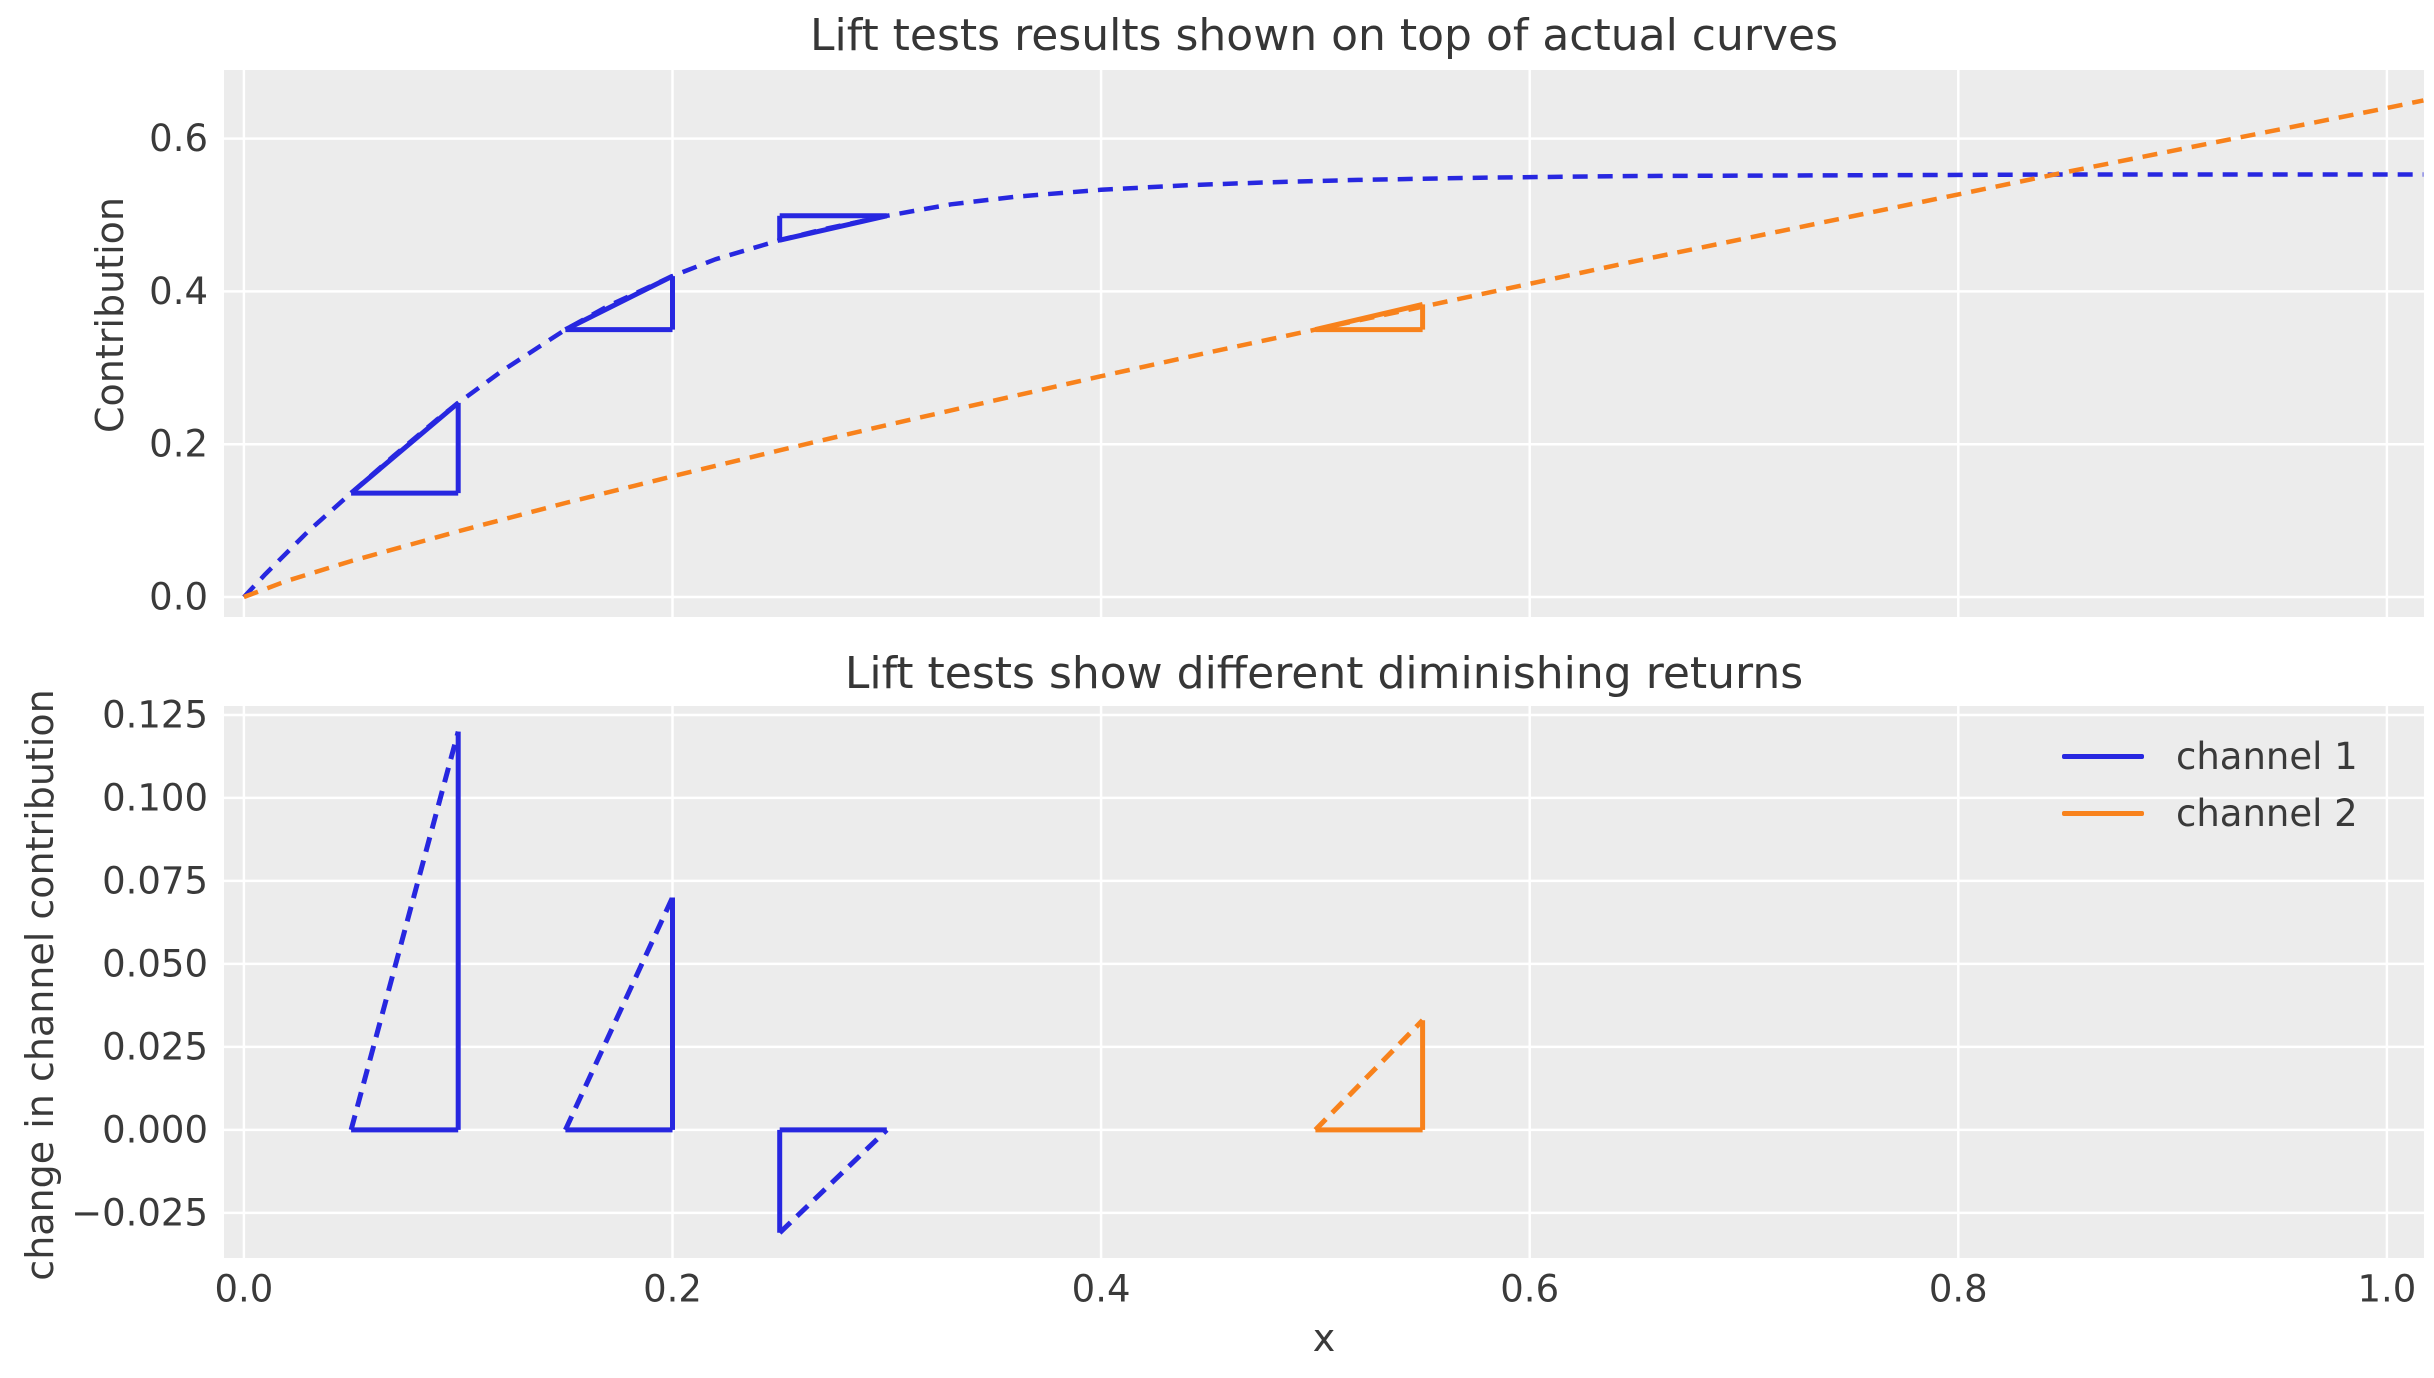 The height and width of the screenshot is (1378, 2434). I want to click on bottom-y-axis-label: change in channel contribution, so click(40, 985).